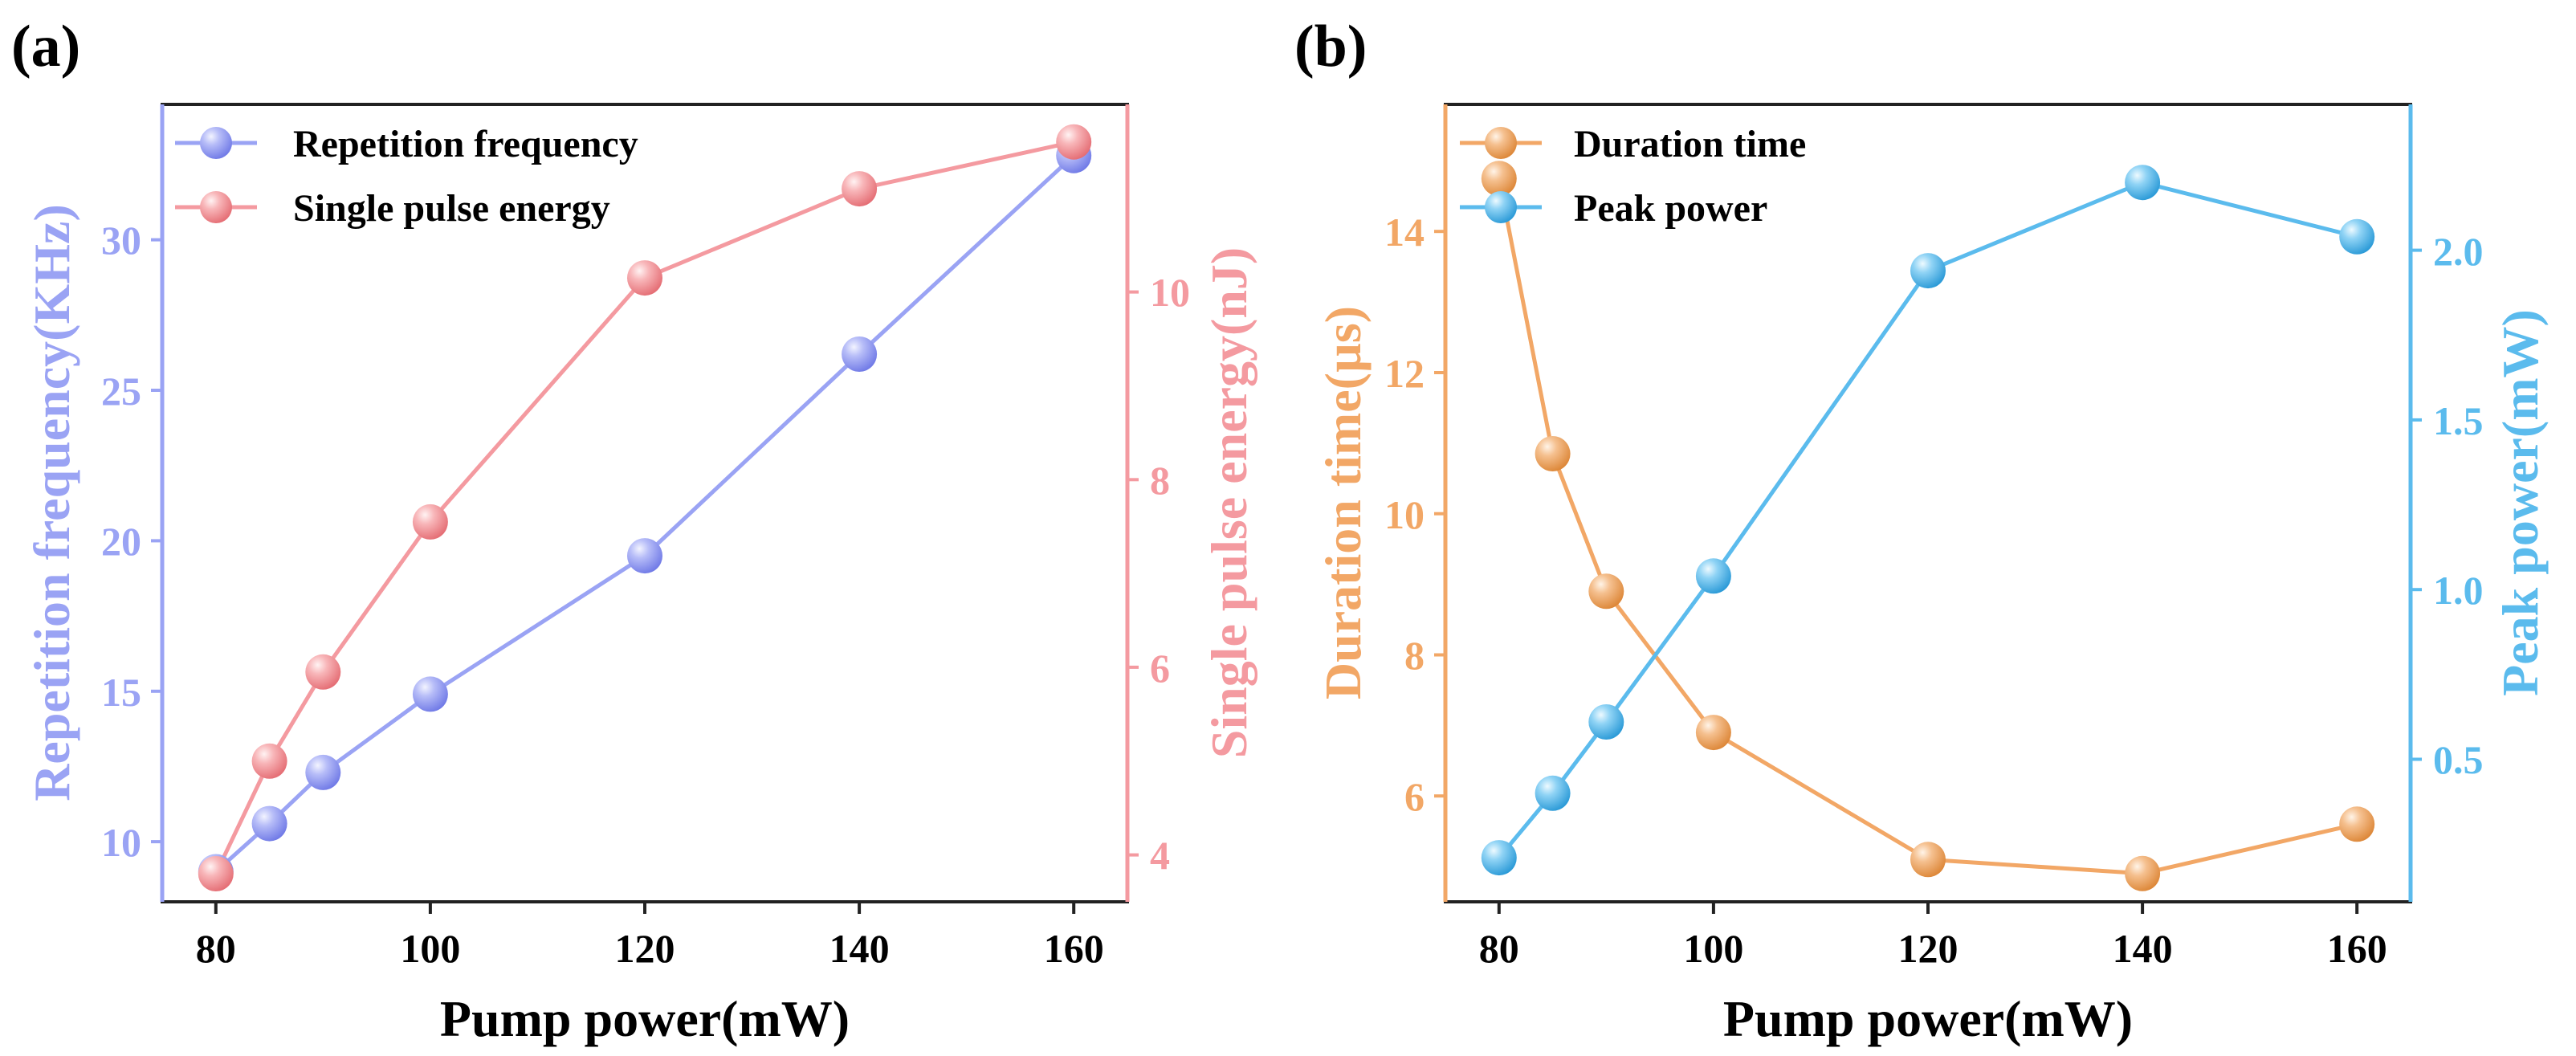 This screenshot has width=2576, height=1056. I want to click on right-y-axis-title-a: Single pulse energy(nJ), so click(1228, 502).